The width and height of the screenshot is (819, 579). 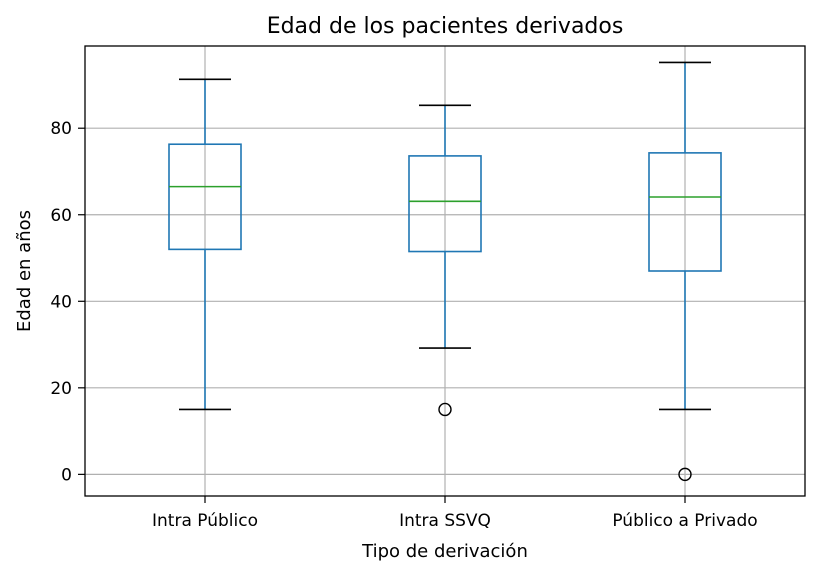 I want to click on y-tick-label: 80, so click(x=61, y=129).